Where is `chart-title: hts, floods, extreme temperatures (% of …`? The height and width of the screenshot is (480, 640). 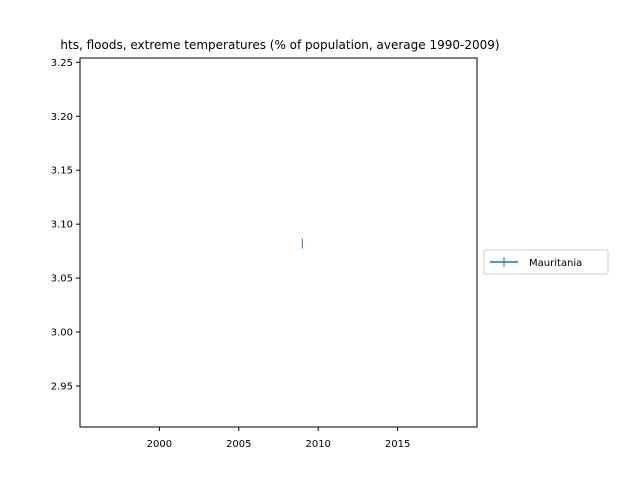 chart-title: hts, floods, extreme temperatures (% of … is located at coordinates (279, 45).